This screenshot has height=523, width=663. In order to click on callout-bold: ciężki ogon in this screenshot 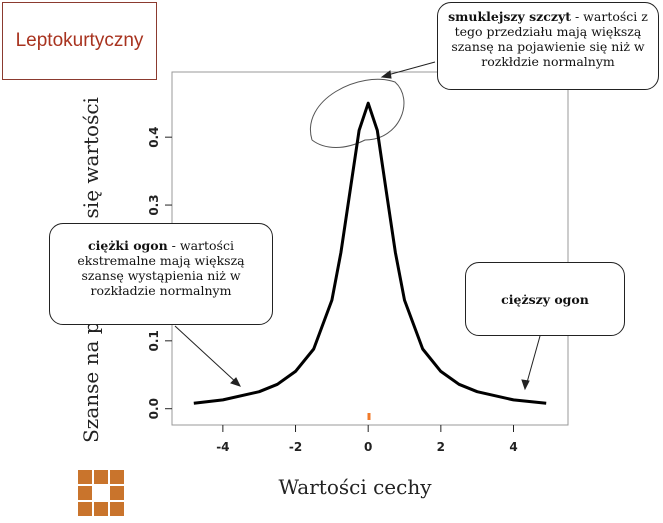, I will do `click(128, 245)`.